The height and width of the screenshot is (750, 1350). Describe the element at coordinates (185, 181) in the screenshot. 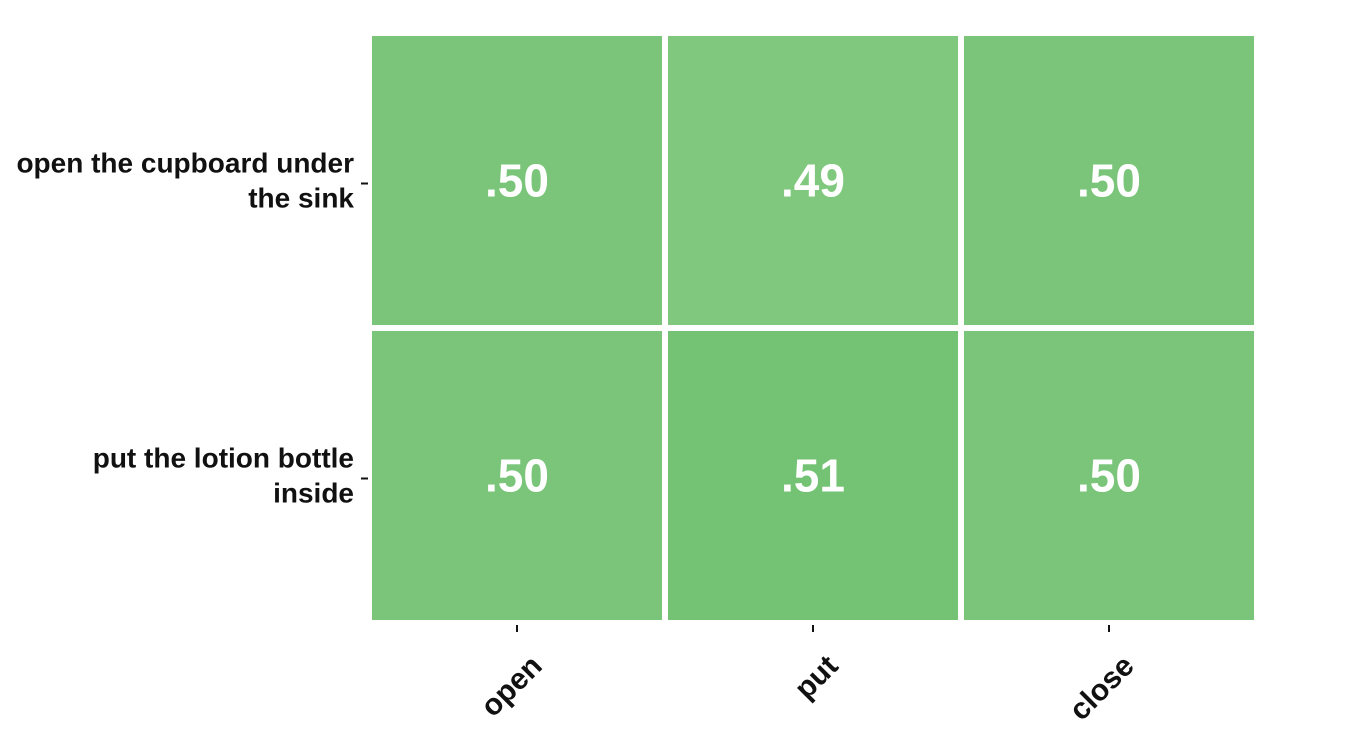

I see `row-label-0: open the cupboard under the sink` at that location.